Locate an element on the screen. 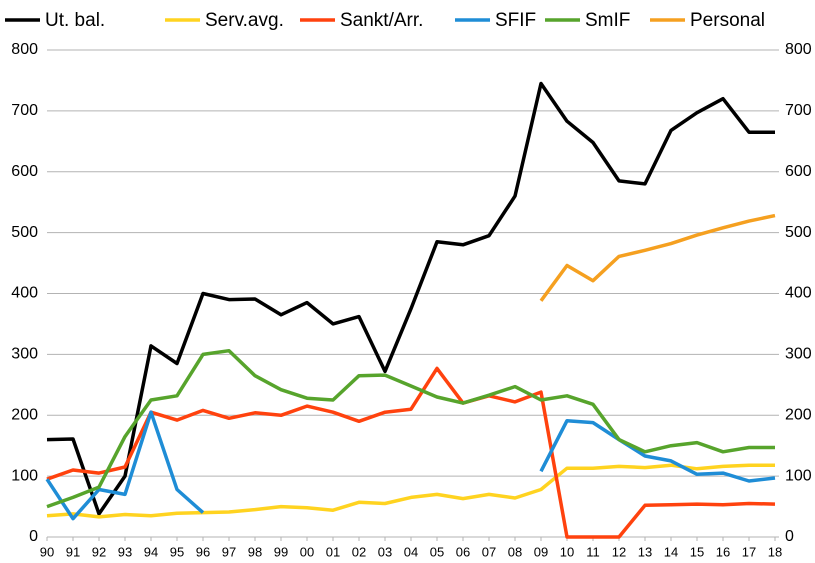 Image resolution: width=815 pixels, height=563 pixels. legend-label: SmIF is located at coordinates (607, 20).